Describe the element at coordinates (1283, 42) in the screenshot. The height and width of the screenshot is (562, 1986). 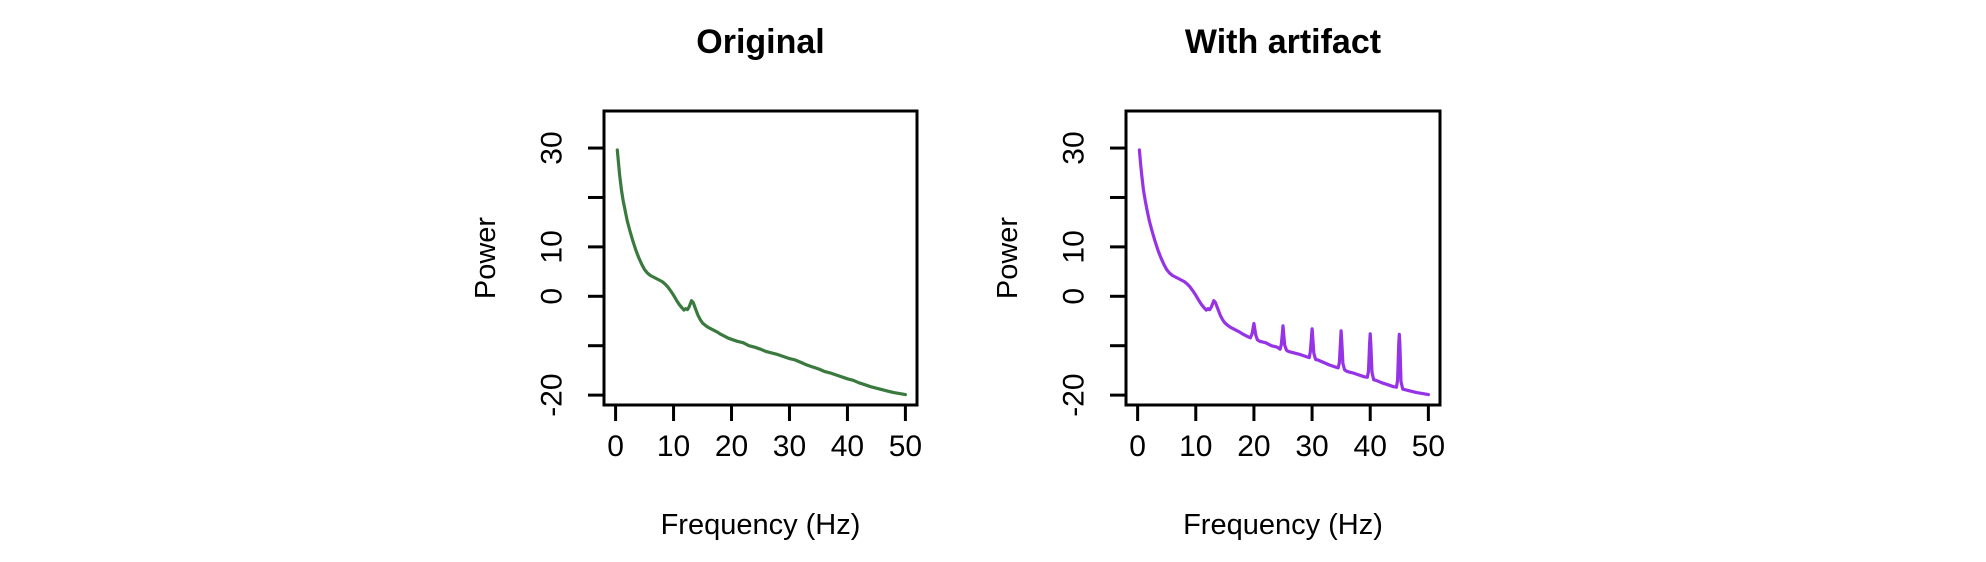
I see `chart-title-with-artifact: With artifact` at that location.